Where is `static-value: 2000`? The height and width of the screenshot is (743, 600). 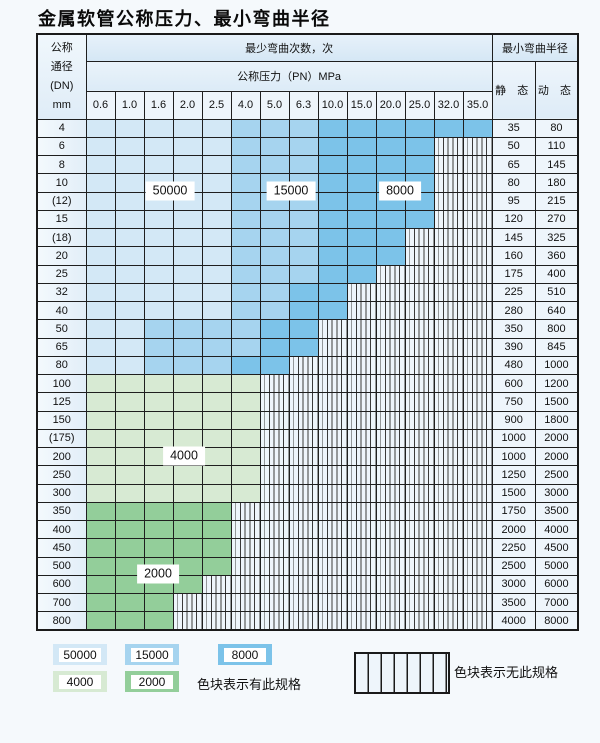 static-value: 2000 is located at coordinates (513, 529).